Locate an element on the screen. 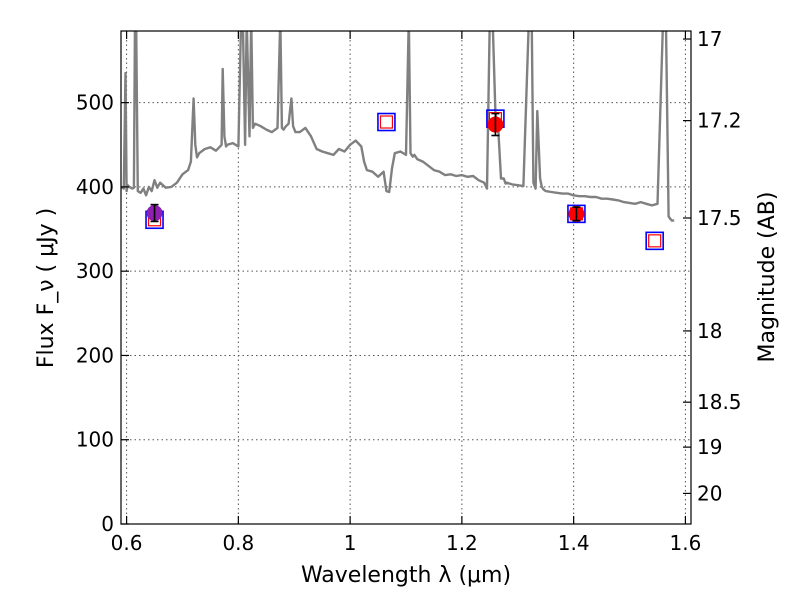  y-tick-label: 200 is located at coordinates (95, 355).